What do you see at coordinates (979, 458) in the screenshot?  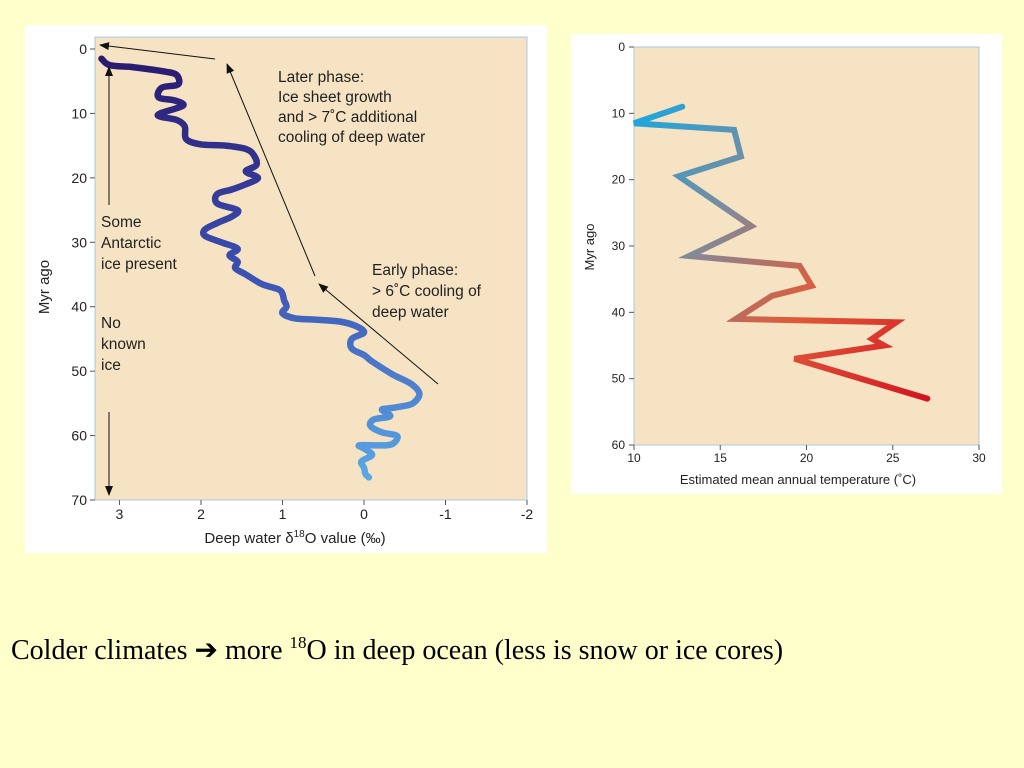 I see `x-tick-label: 30` at bounding box center [979, 458].